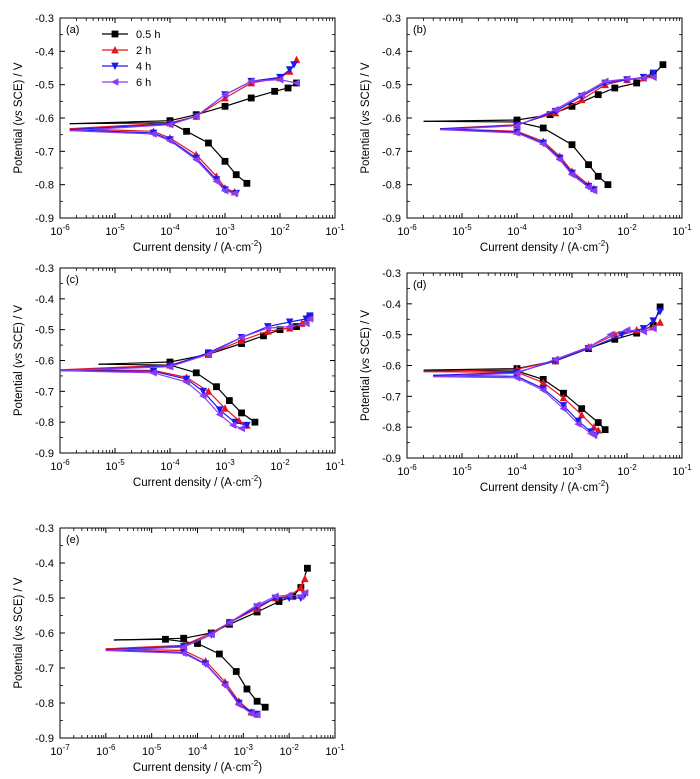  What do you see at coordinates (44, 669) in the screenshot?
I see `y-tick-label: -0.7` at bounding box center [44, 669].